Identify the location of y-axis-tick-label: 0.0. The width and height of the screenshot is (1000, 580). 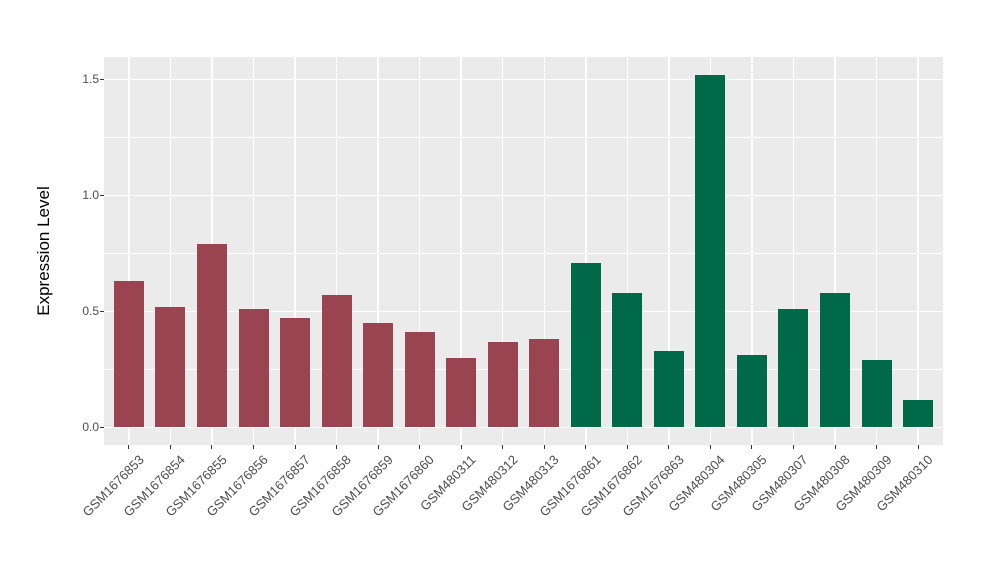
(90, 427).